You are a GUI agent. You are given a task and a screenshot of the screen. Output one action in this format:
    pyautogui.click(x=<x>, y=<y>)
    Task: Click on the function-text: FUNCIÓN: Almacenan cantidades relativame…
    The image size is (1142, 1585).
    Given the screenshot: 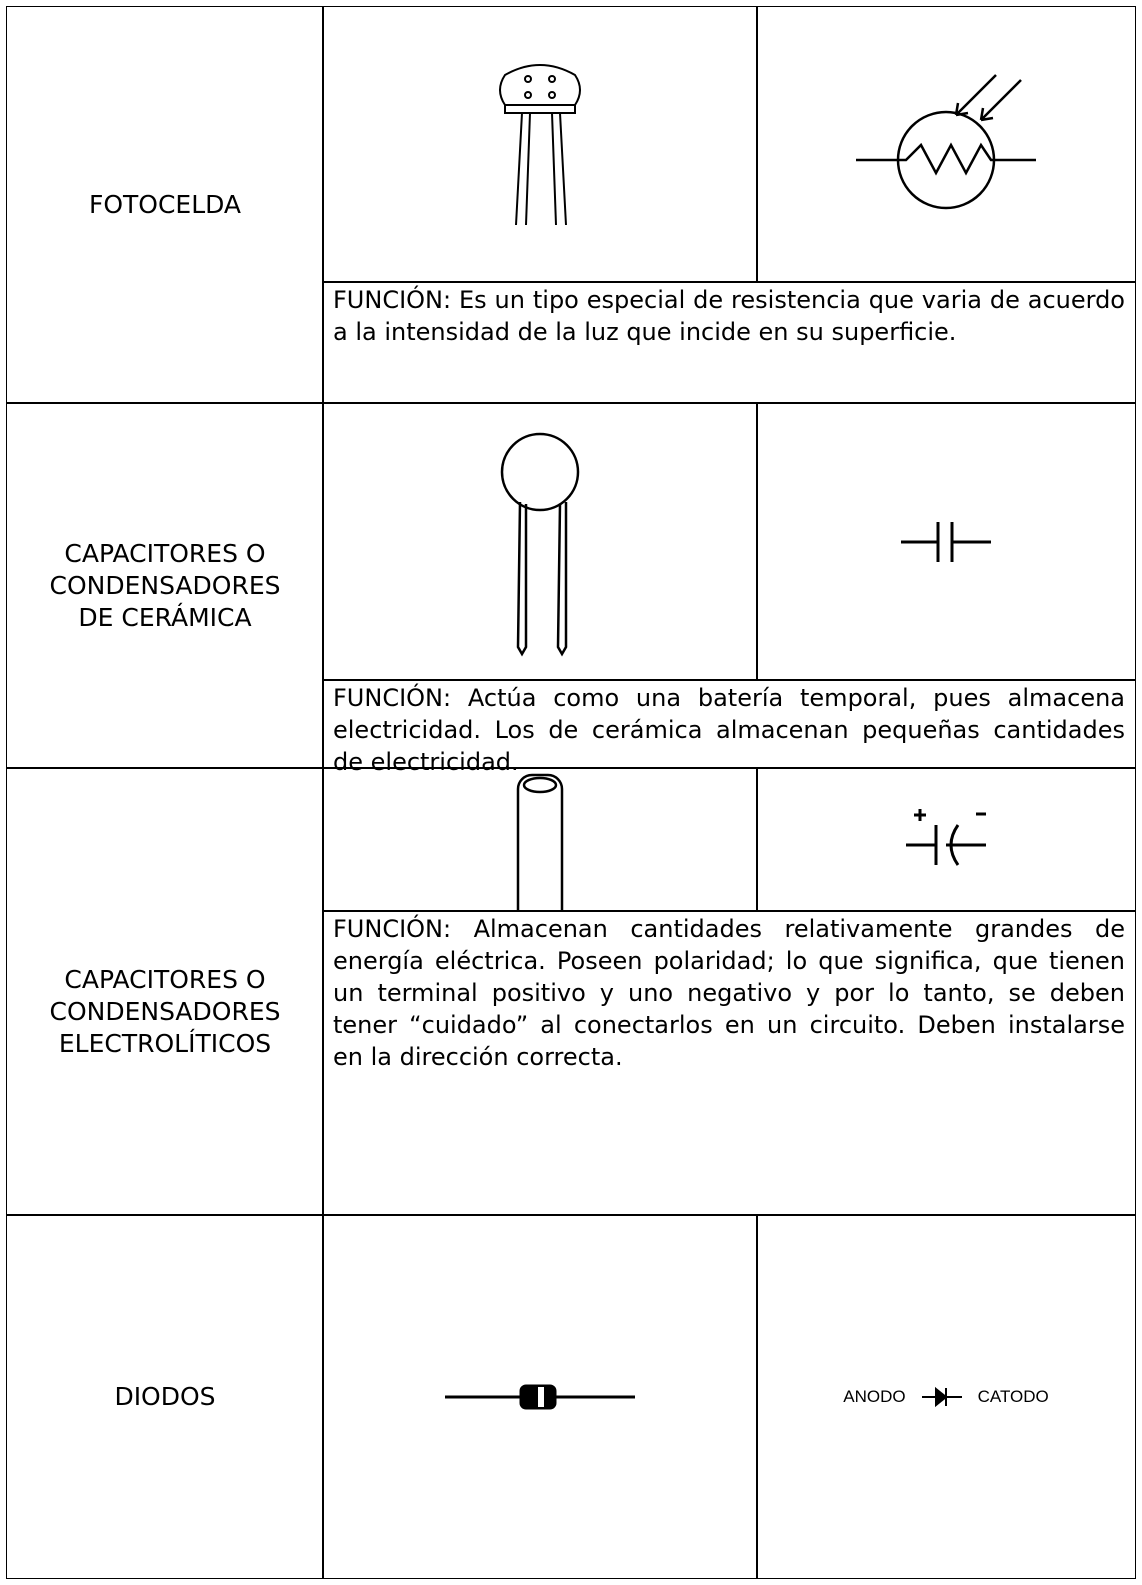 What is the action you would take?
    pyautogui.click(x=729, y=1063)
    